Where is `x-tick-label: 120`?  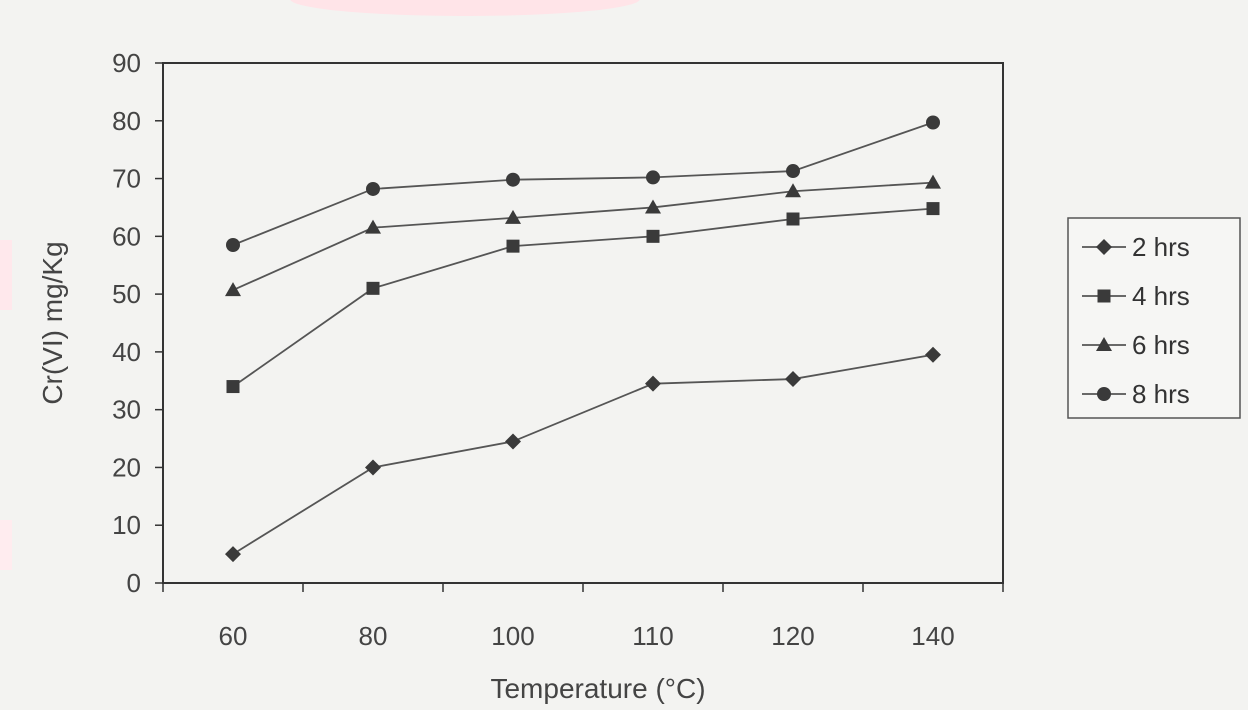 x-tick-label: 120 is located at coordinates (792, 636).